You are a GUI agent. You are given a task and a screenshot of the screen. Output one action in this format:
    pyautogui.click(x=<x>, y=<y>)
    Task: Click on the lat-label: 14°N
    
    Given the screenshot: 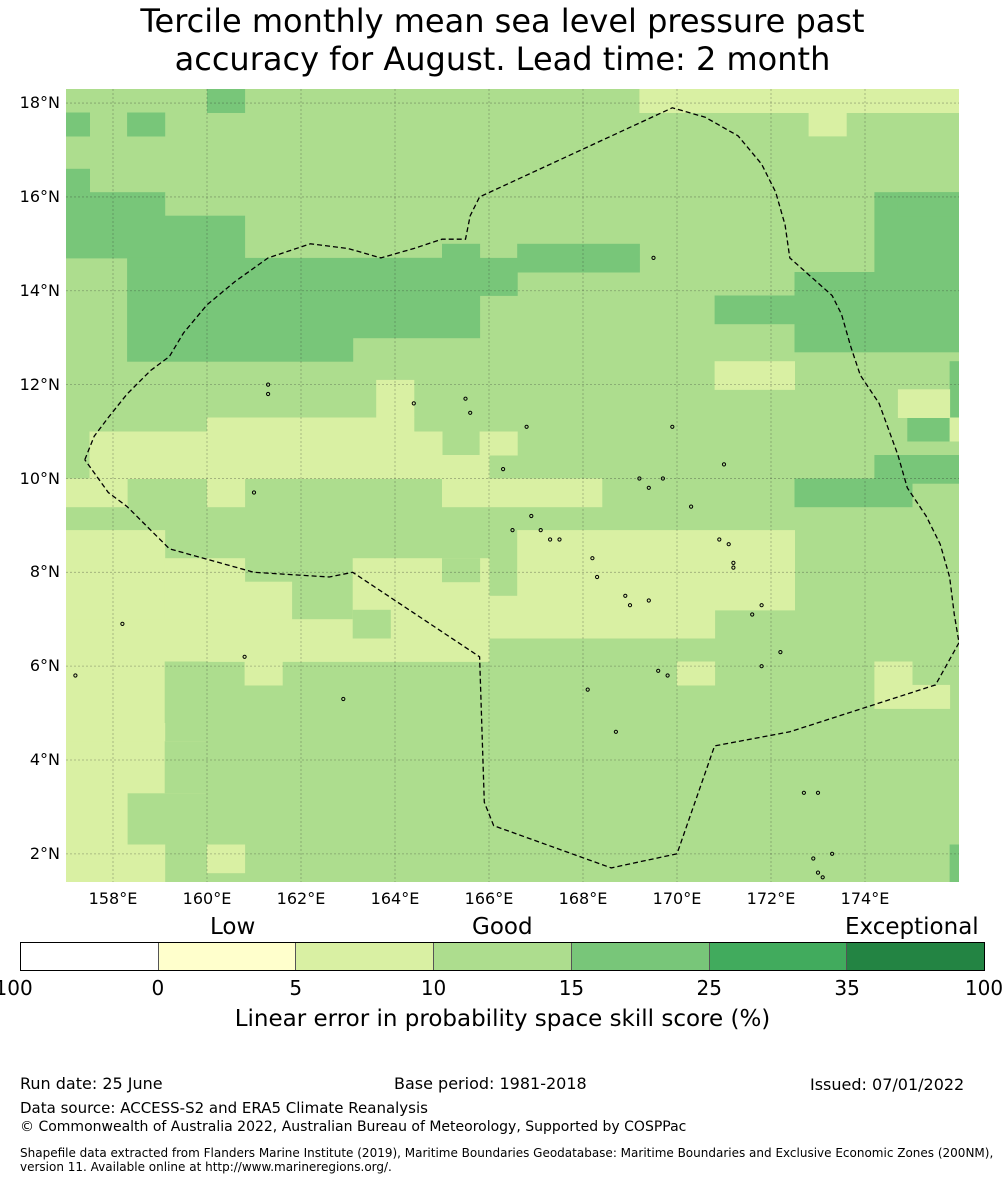 What is the action you would take?
    pyautogui.click(x=39, y=290)
    